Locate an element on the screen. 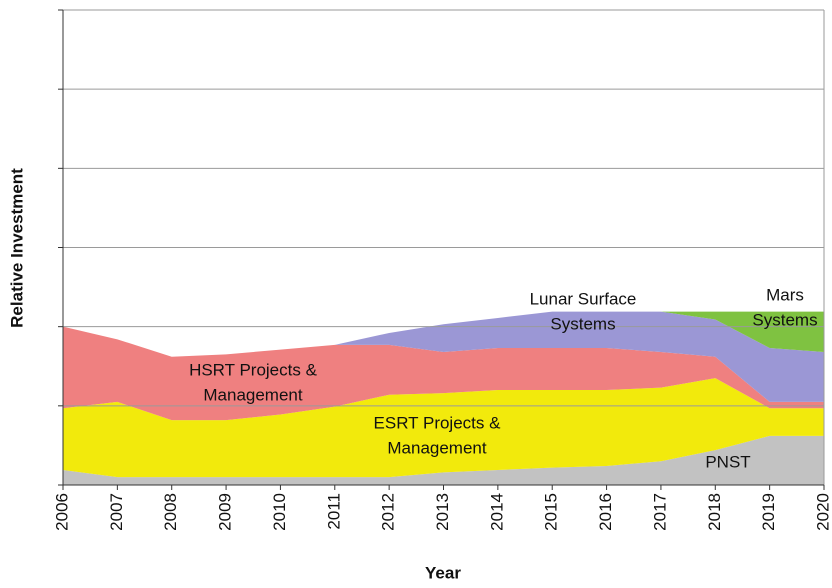 This screenshot has width=832, height=588. annotation: Mars is located at coordinates (785, 294).